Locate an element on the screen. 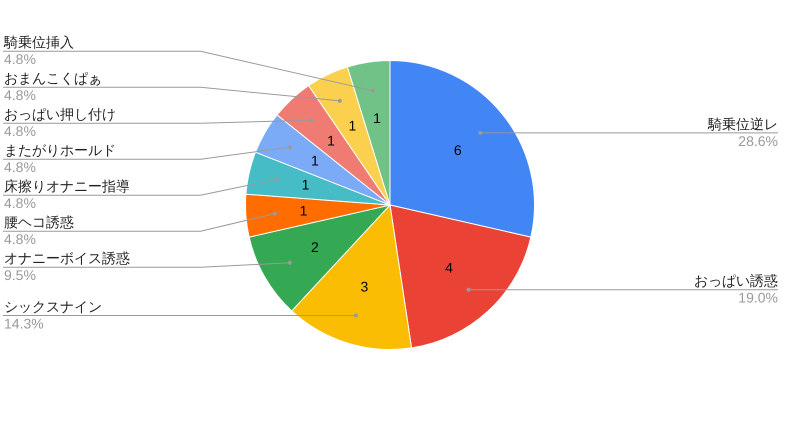 The width and height of the screenshot is (786, 434). slice-label: またがりホールド is located at coordinates (60, 150).